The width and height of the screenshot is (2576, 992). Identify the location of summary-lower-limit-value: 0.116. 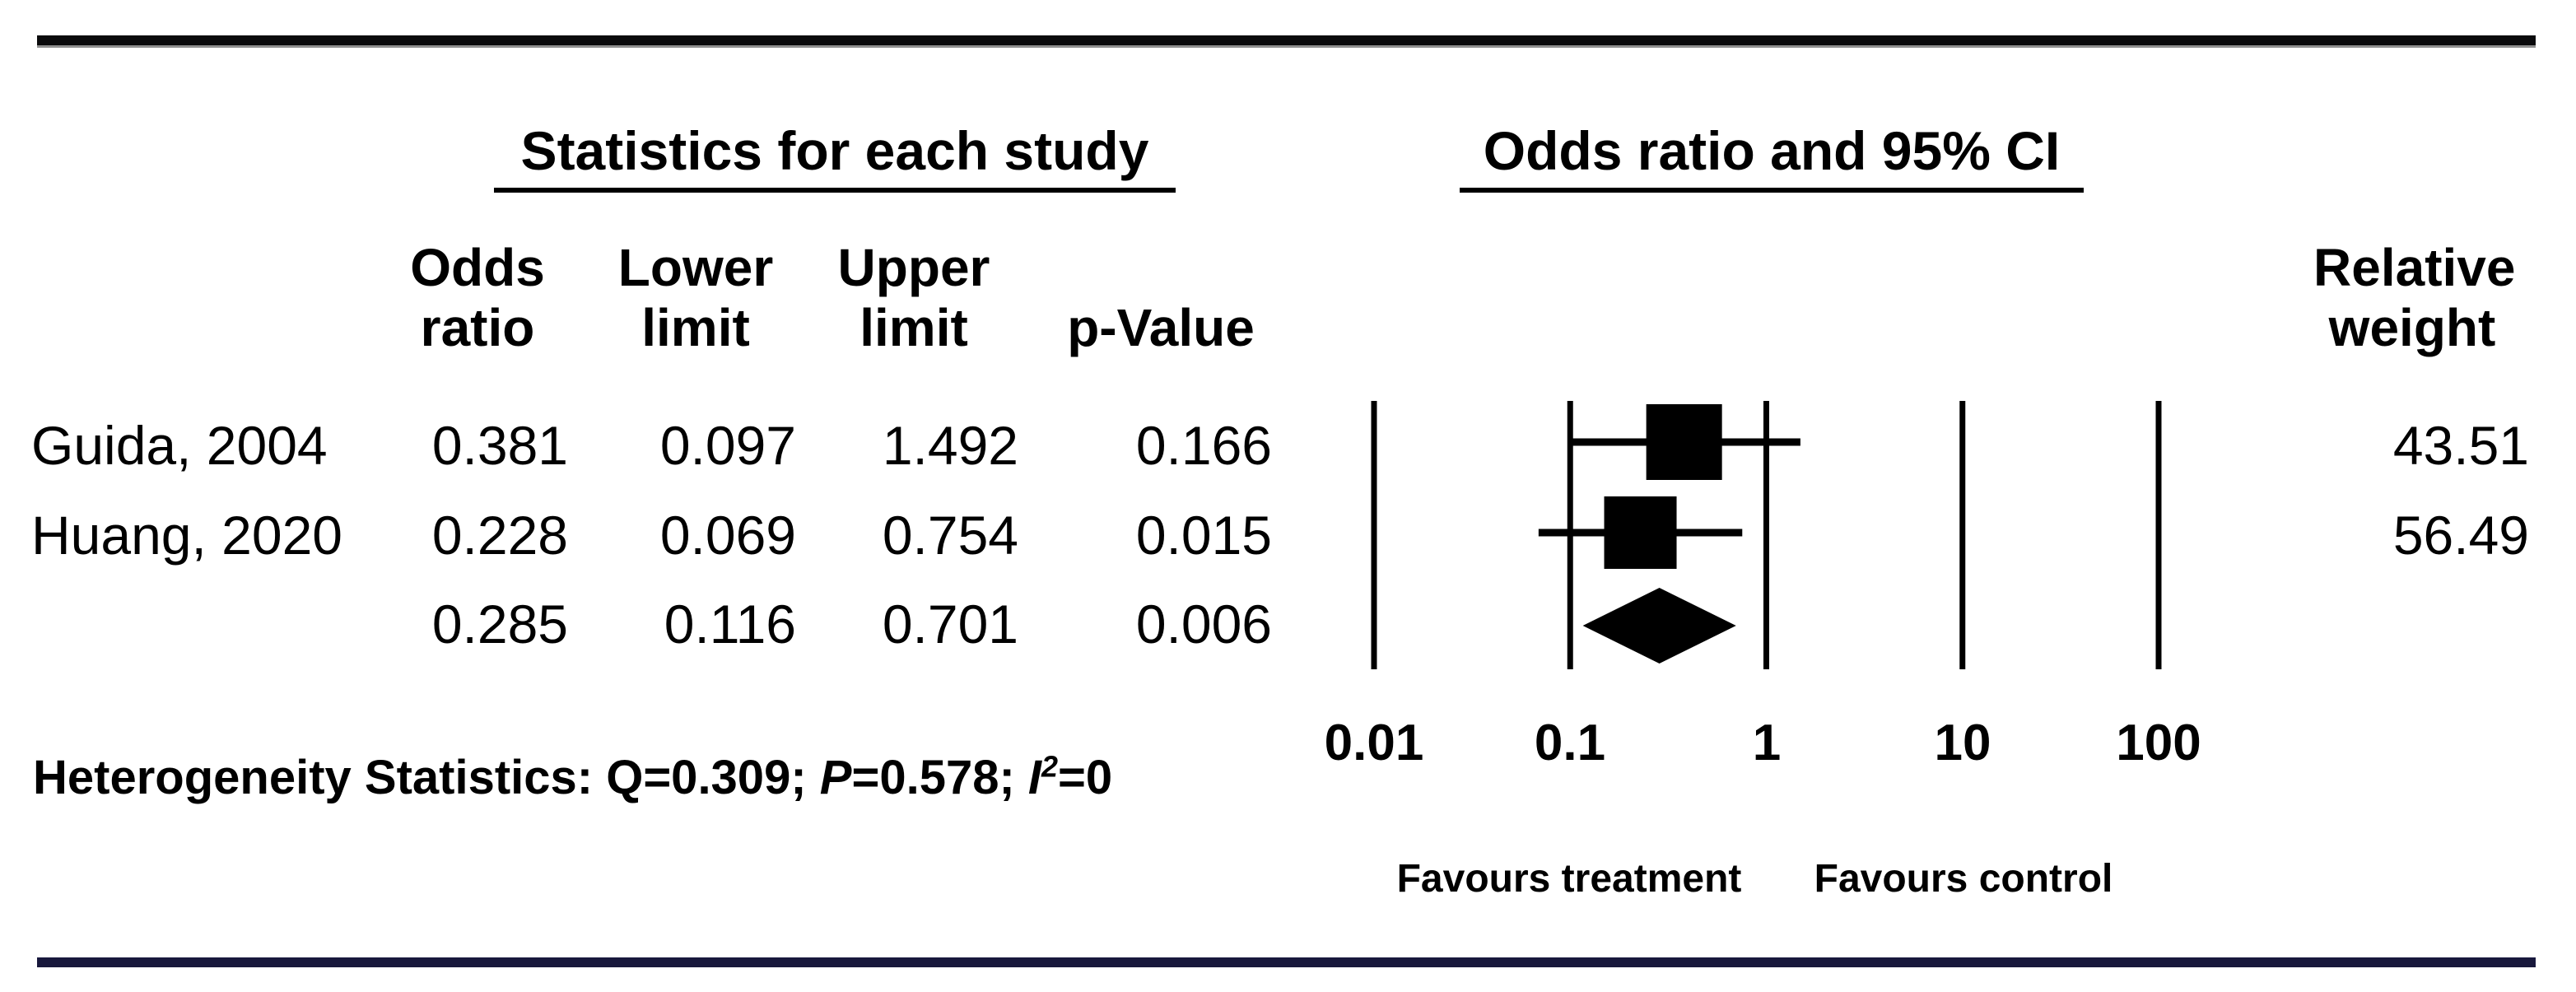
(730, 624).